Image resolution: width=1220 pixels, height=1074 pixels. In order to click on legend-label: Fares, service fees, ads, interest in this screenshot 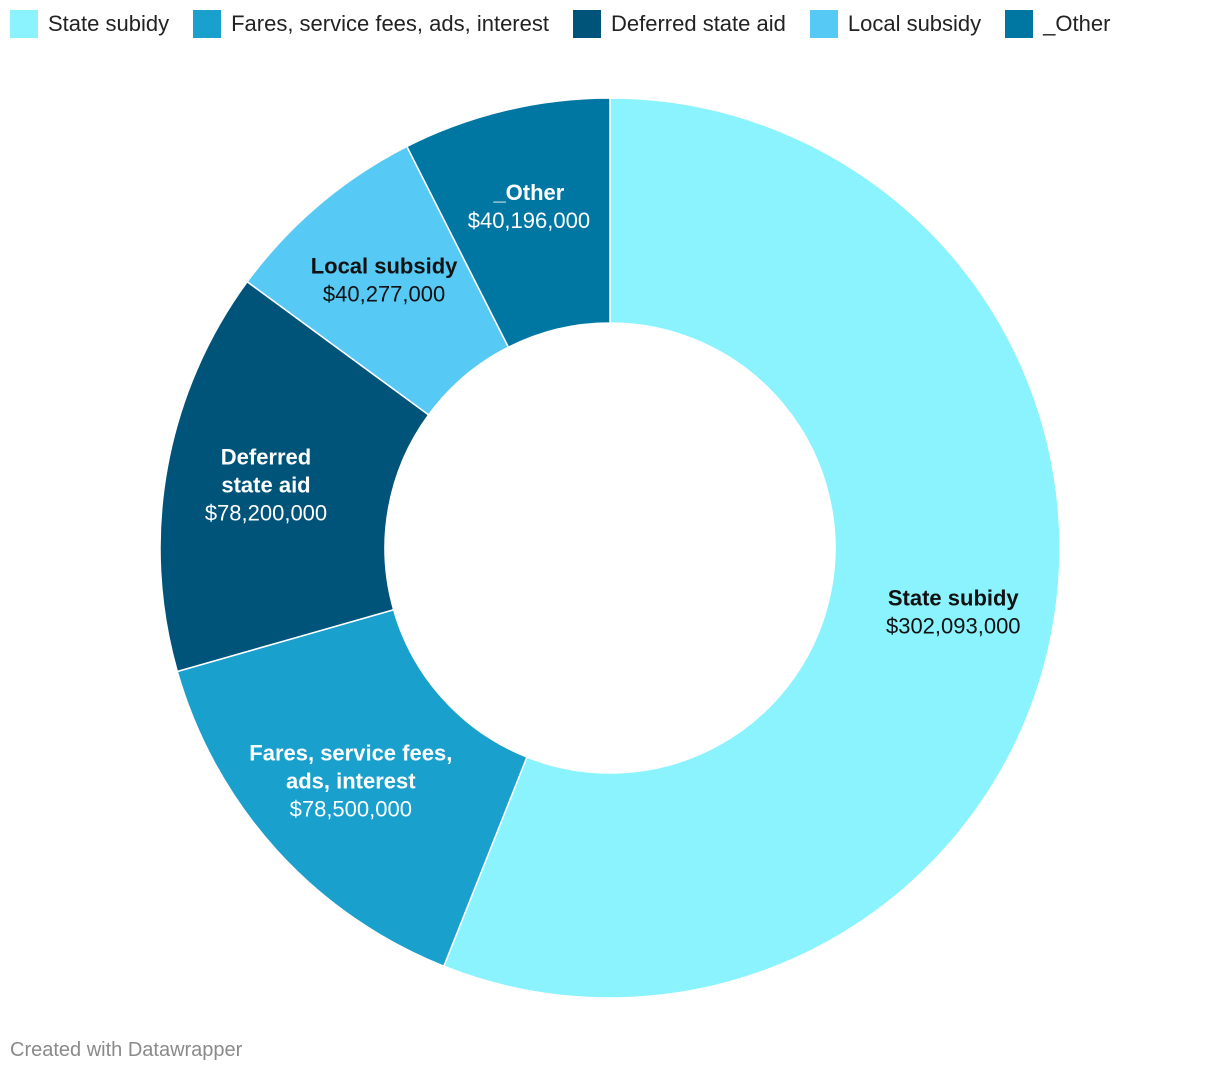, I will do `click(390, 23)`.